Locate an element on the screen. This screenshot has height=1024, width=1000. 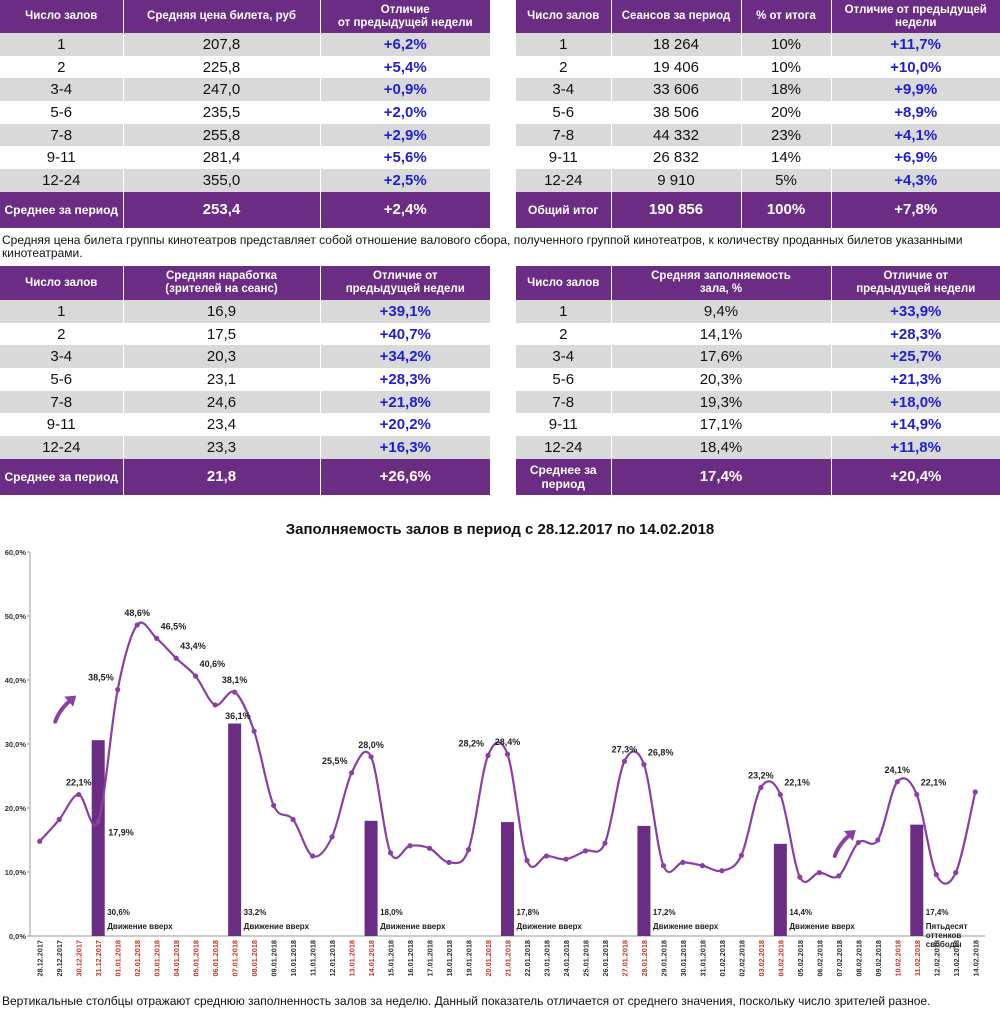
x-tick-label: 08.01.2018 is located at coordinates (254, 958).